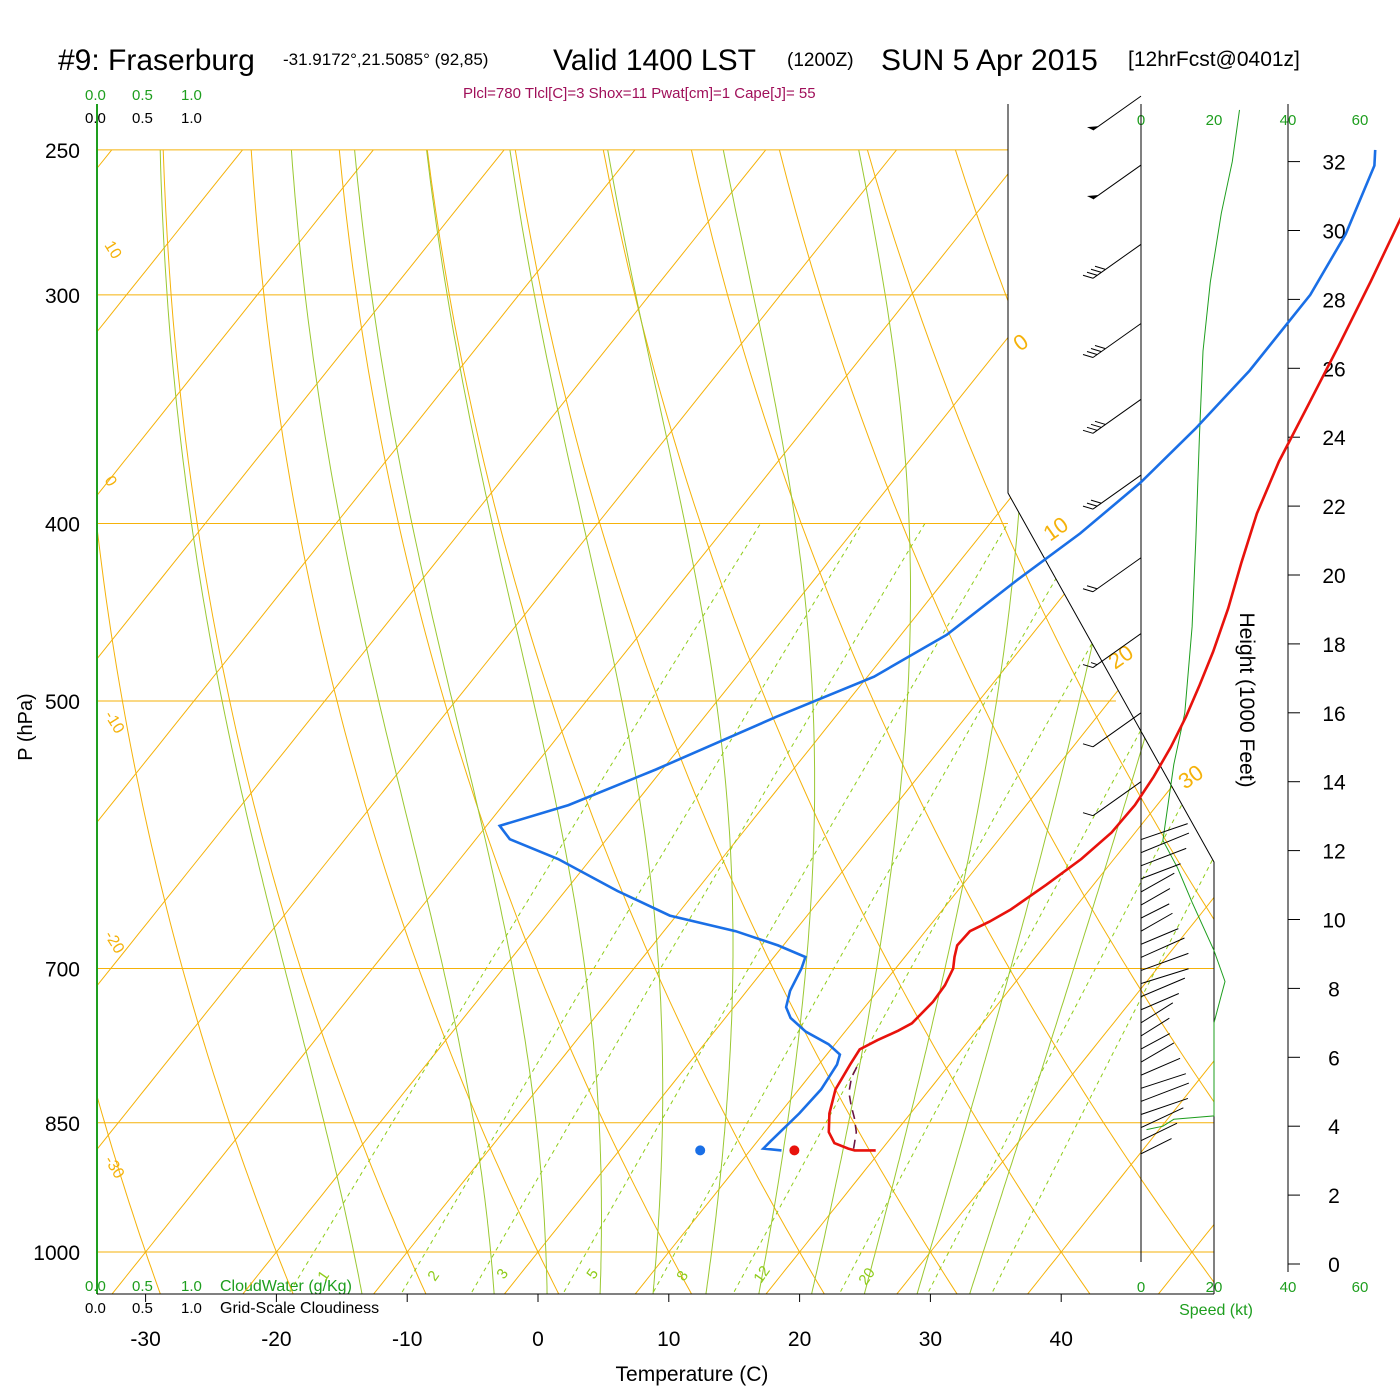  I want to click on mixing-ratio-line, so click(1067, 908).